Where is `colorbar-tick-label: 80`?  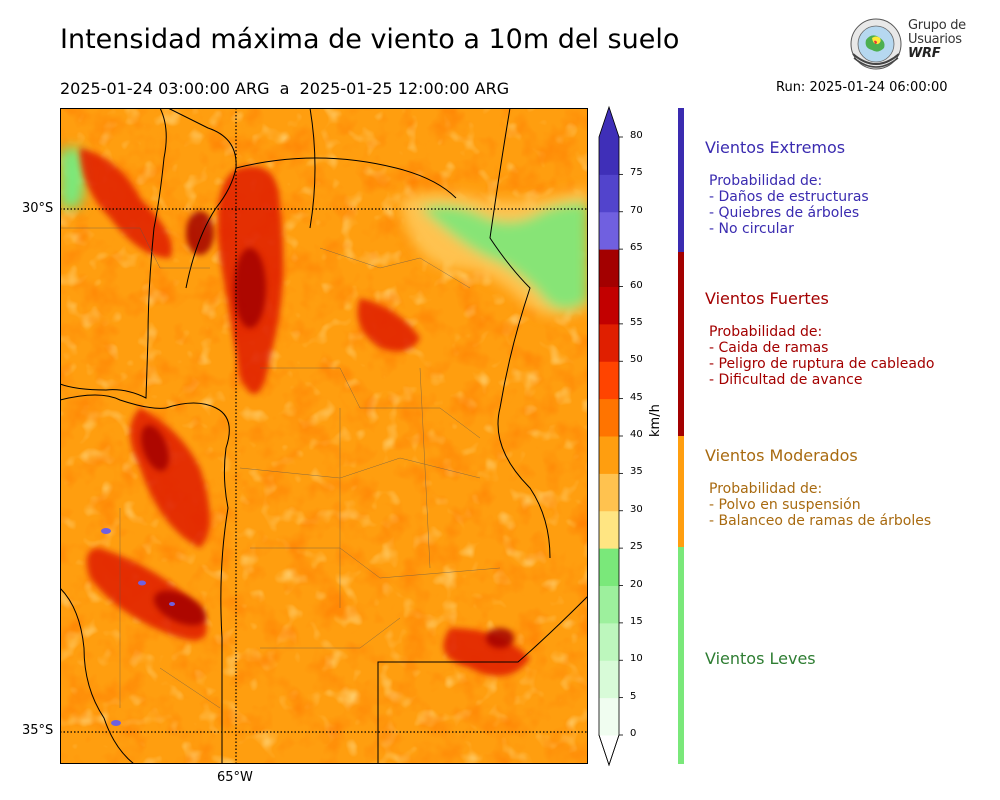
colorbar-tick-label: 80 is located at coordinates (636, 135).